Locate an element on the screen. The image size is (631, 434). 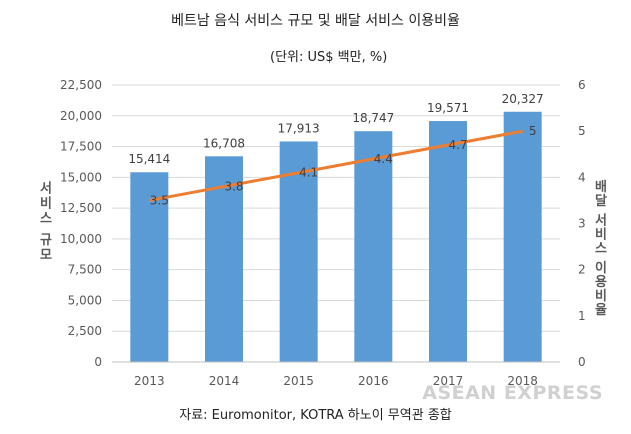
y-right-tick-label: 1 is located at coordinates (582, 316).